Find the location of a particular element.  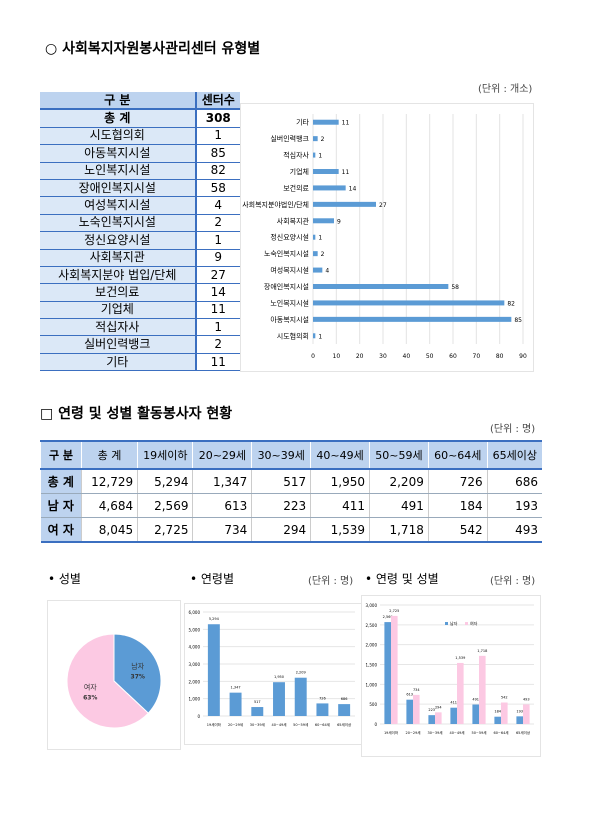

data-label: 1 is located at coordinates (320, 238).